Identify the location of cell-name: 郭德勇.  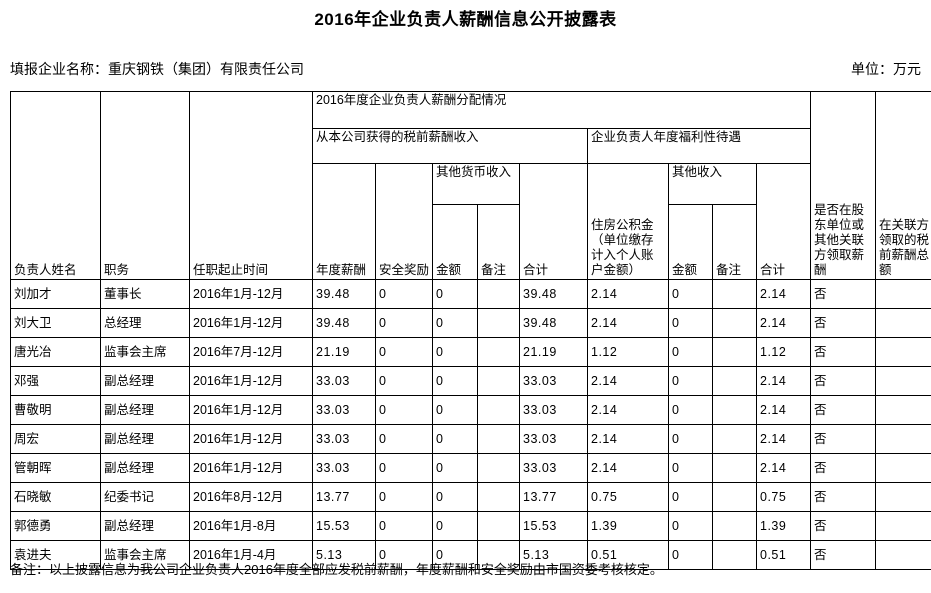
(55, 526).